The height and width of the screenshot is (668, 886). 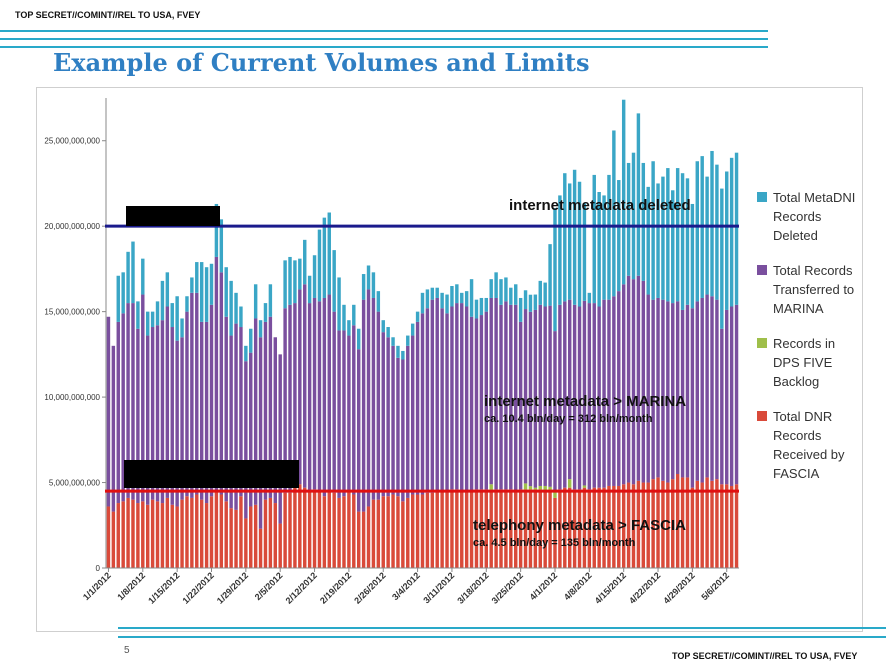 I want to click on redaction-block-bottom, so click(x=211, y=474).